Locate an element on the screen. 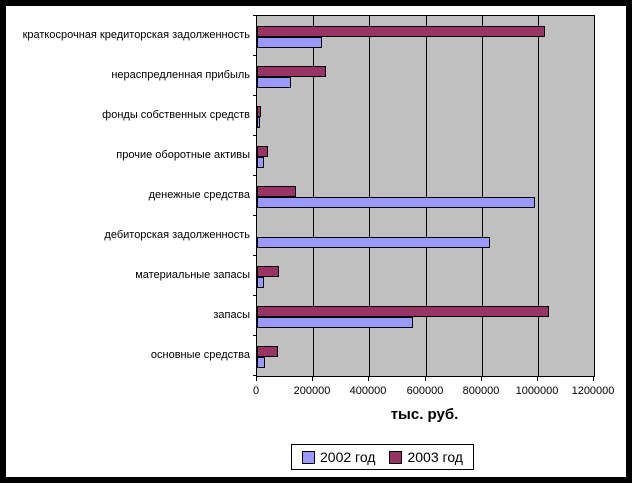  legend: 2002 год 2003 год is located at coordinates (382, 457).